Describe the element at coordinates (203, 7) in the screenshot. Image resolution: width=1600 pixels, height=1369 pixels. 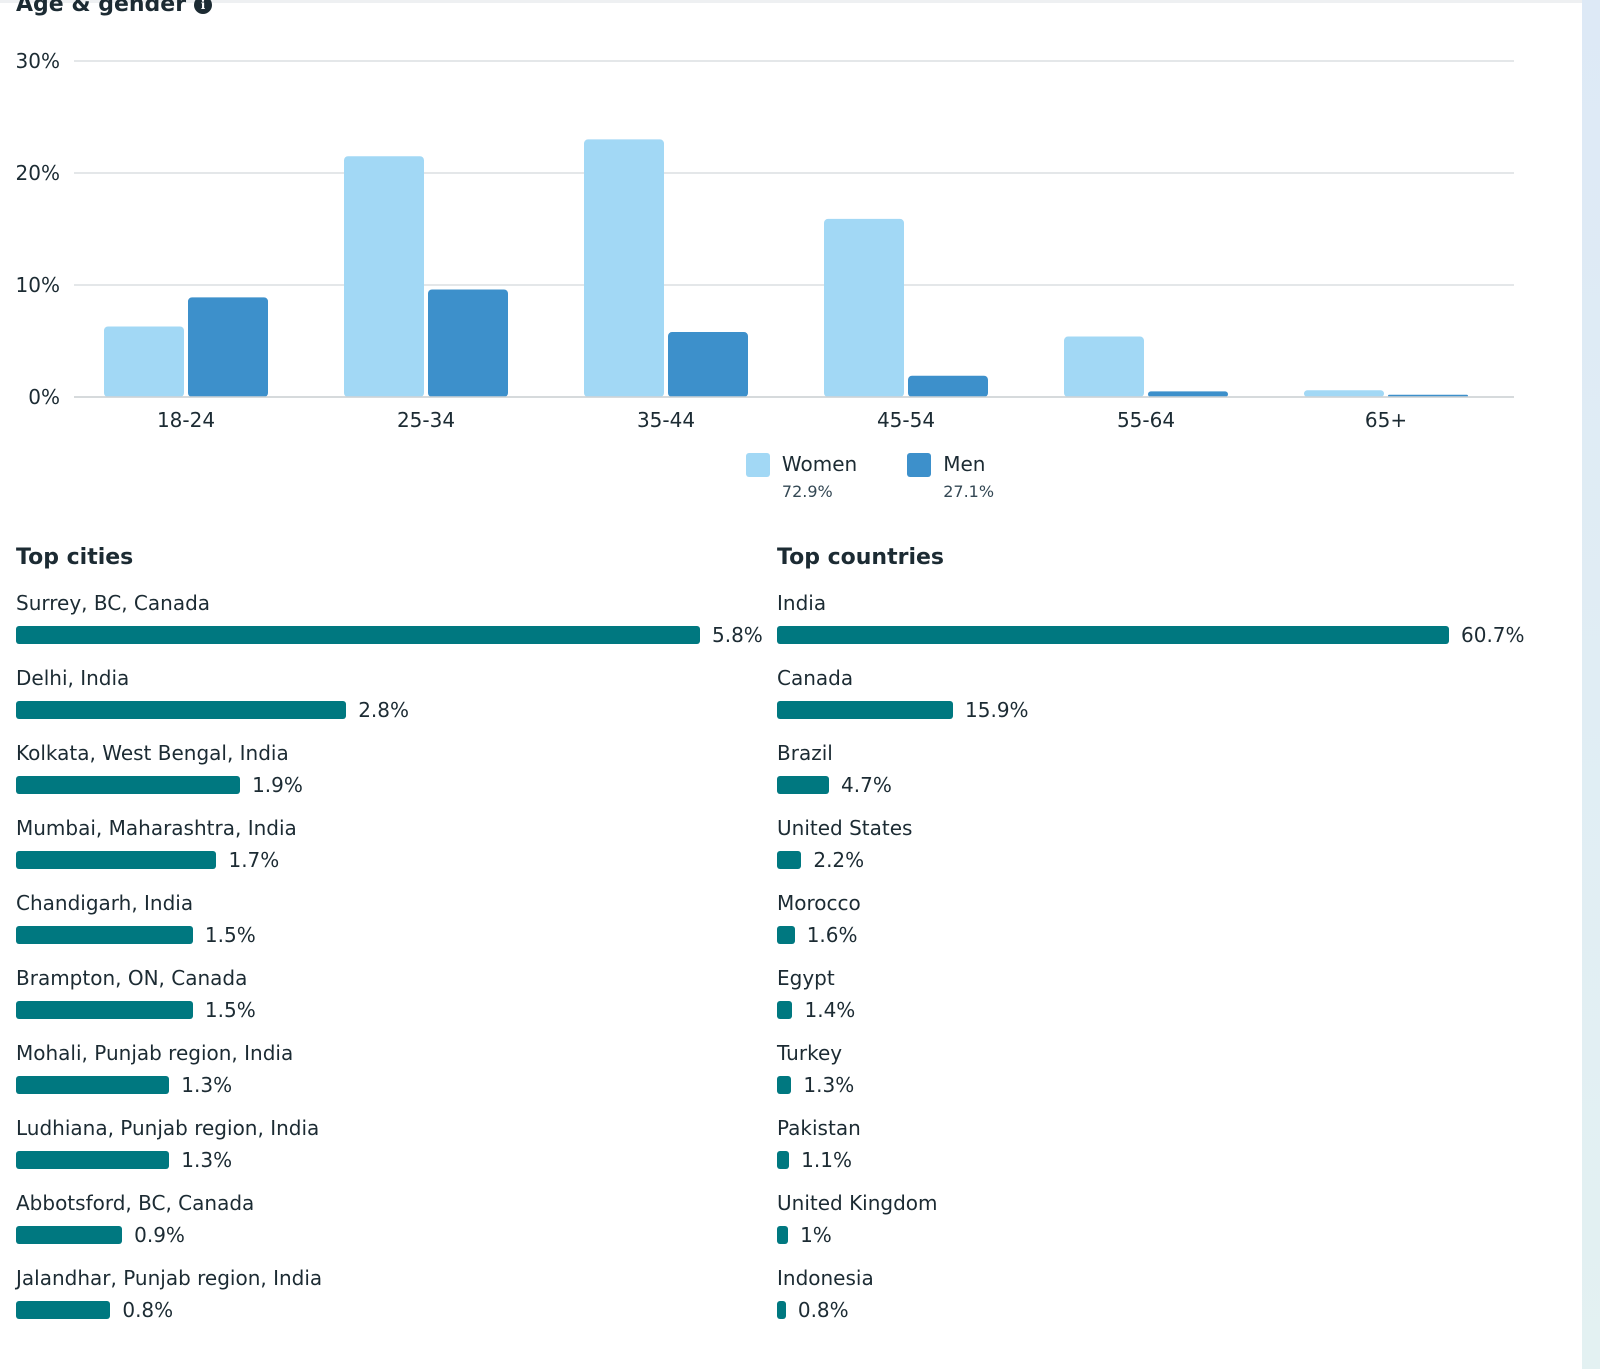
I see `info-icon: i` at that location.